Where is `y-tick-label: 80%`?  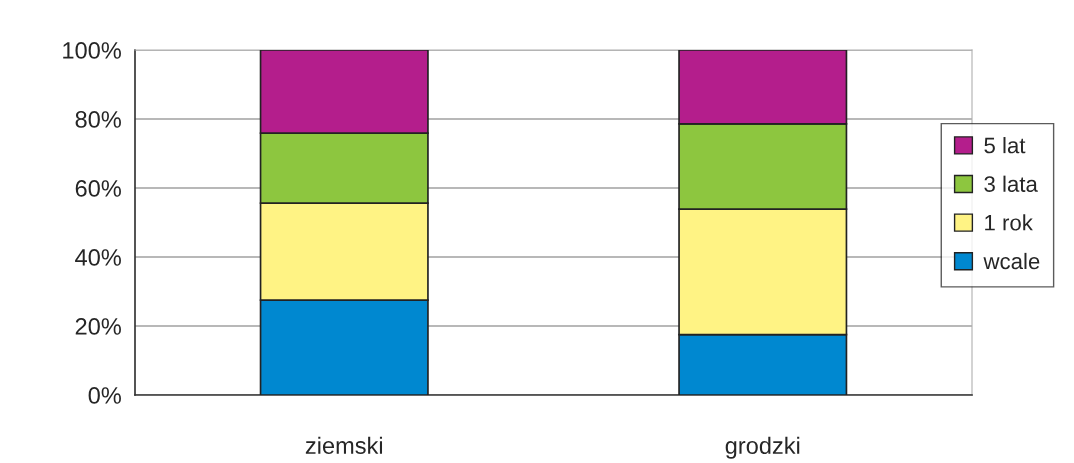
y-tick-label: 80% is located at coordinates (98, 119).